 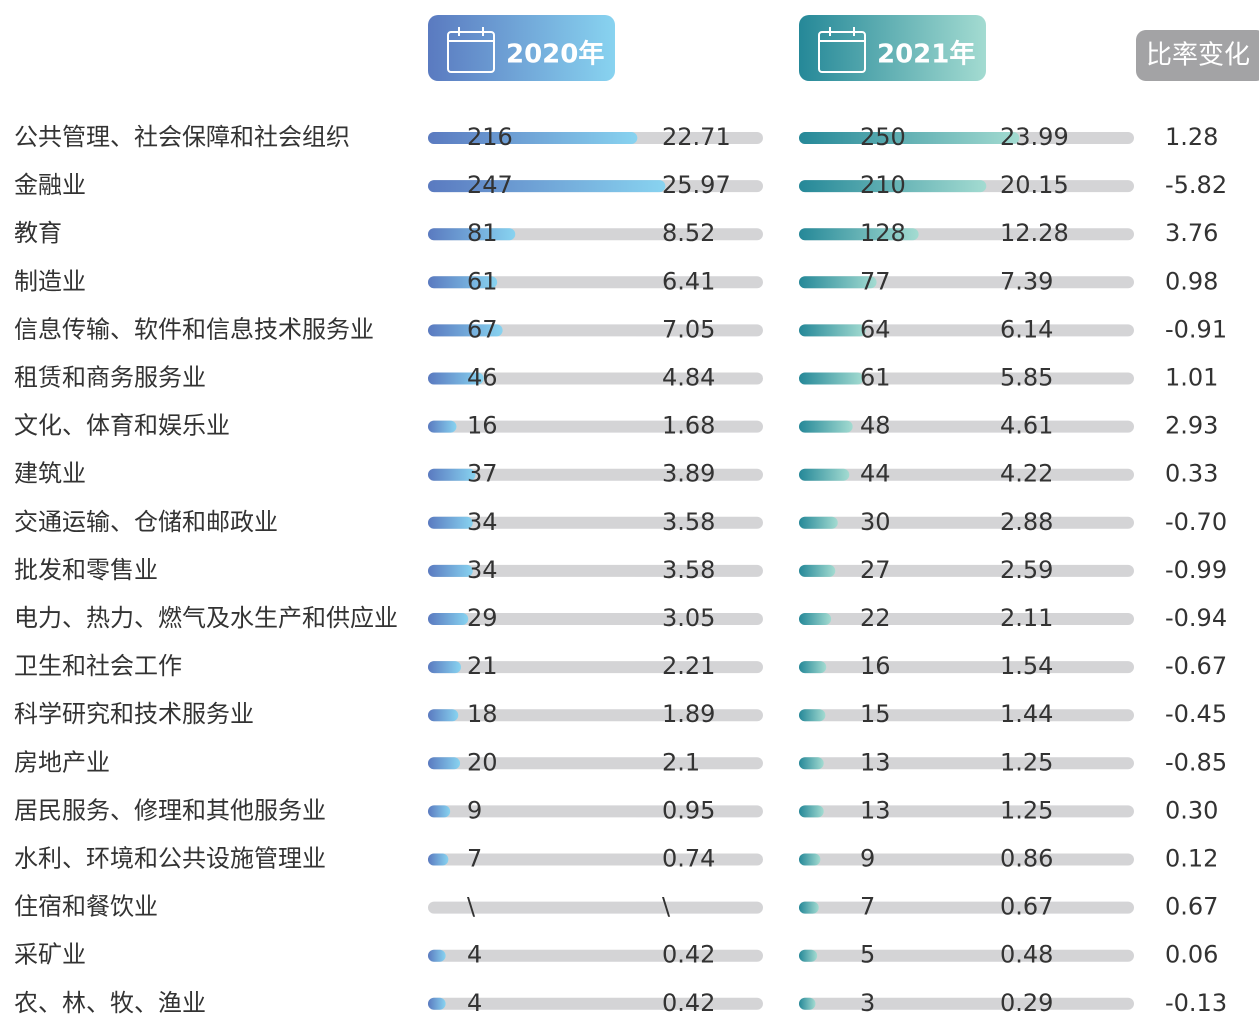 What do you see at coordinates (867, 955) in the screenshot?
I see `count: 5` at bounding box center [867, 955].